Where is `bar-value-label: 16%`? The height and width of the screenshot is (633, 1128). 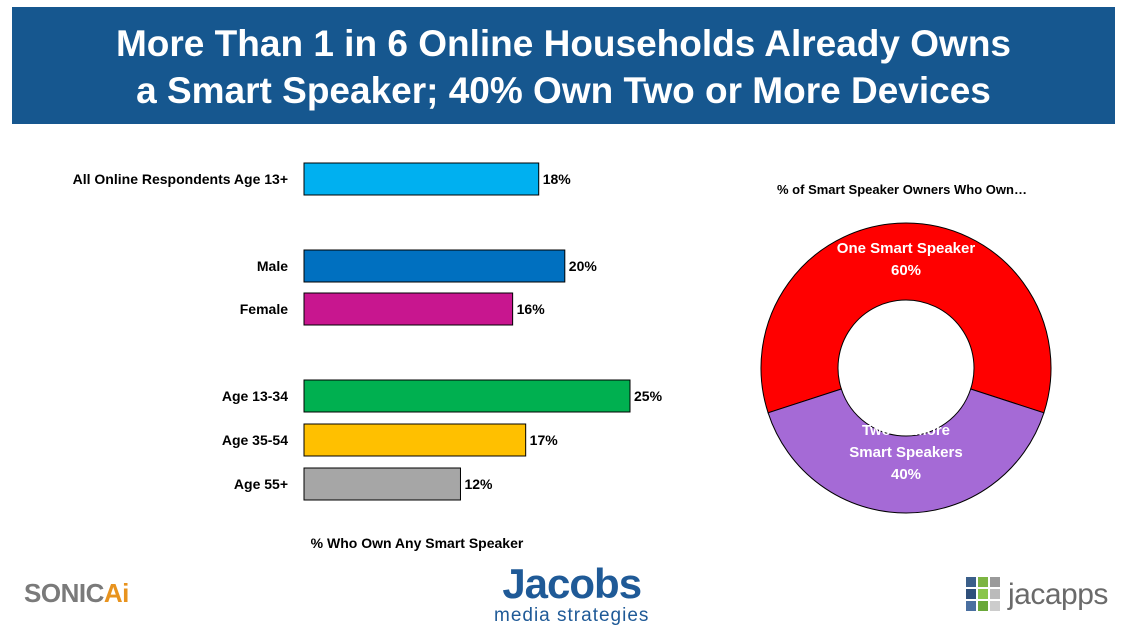 bar-value-label: 16% is located at coordinates (531, 309).